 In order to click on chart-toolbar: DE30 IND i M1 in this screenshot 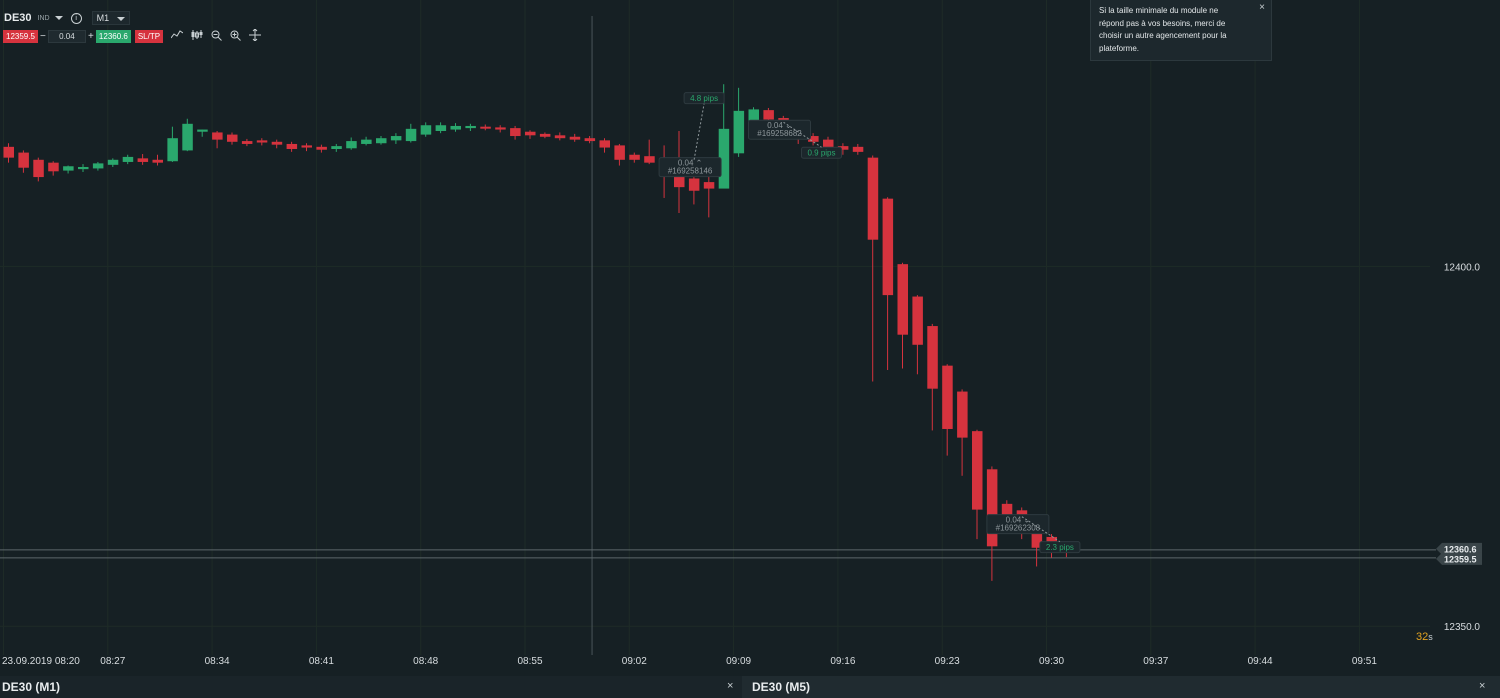, I will do `click(65, 18)`.